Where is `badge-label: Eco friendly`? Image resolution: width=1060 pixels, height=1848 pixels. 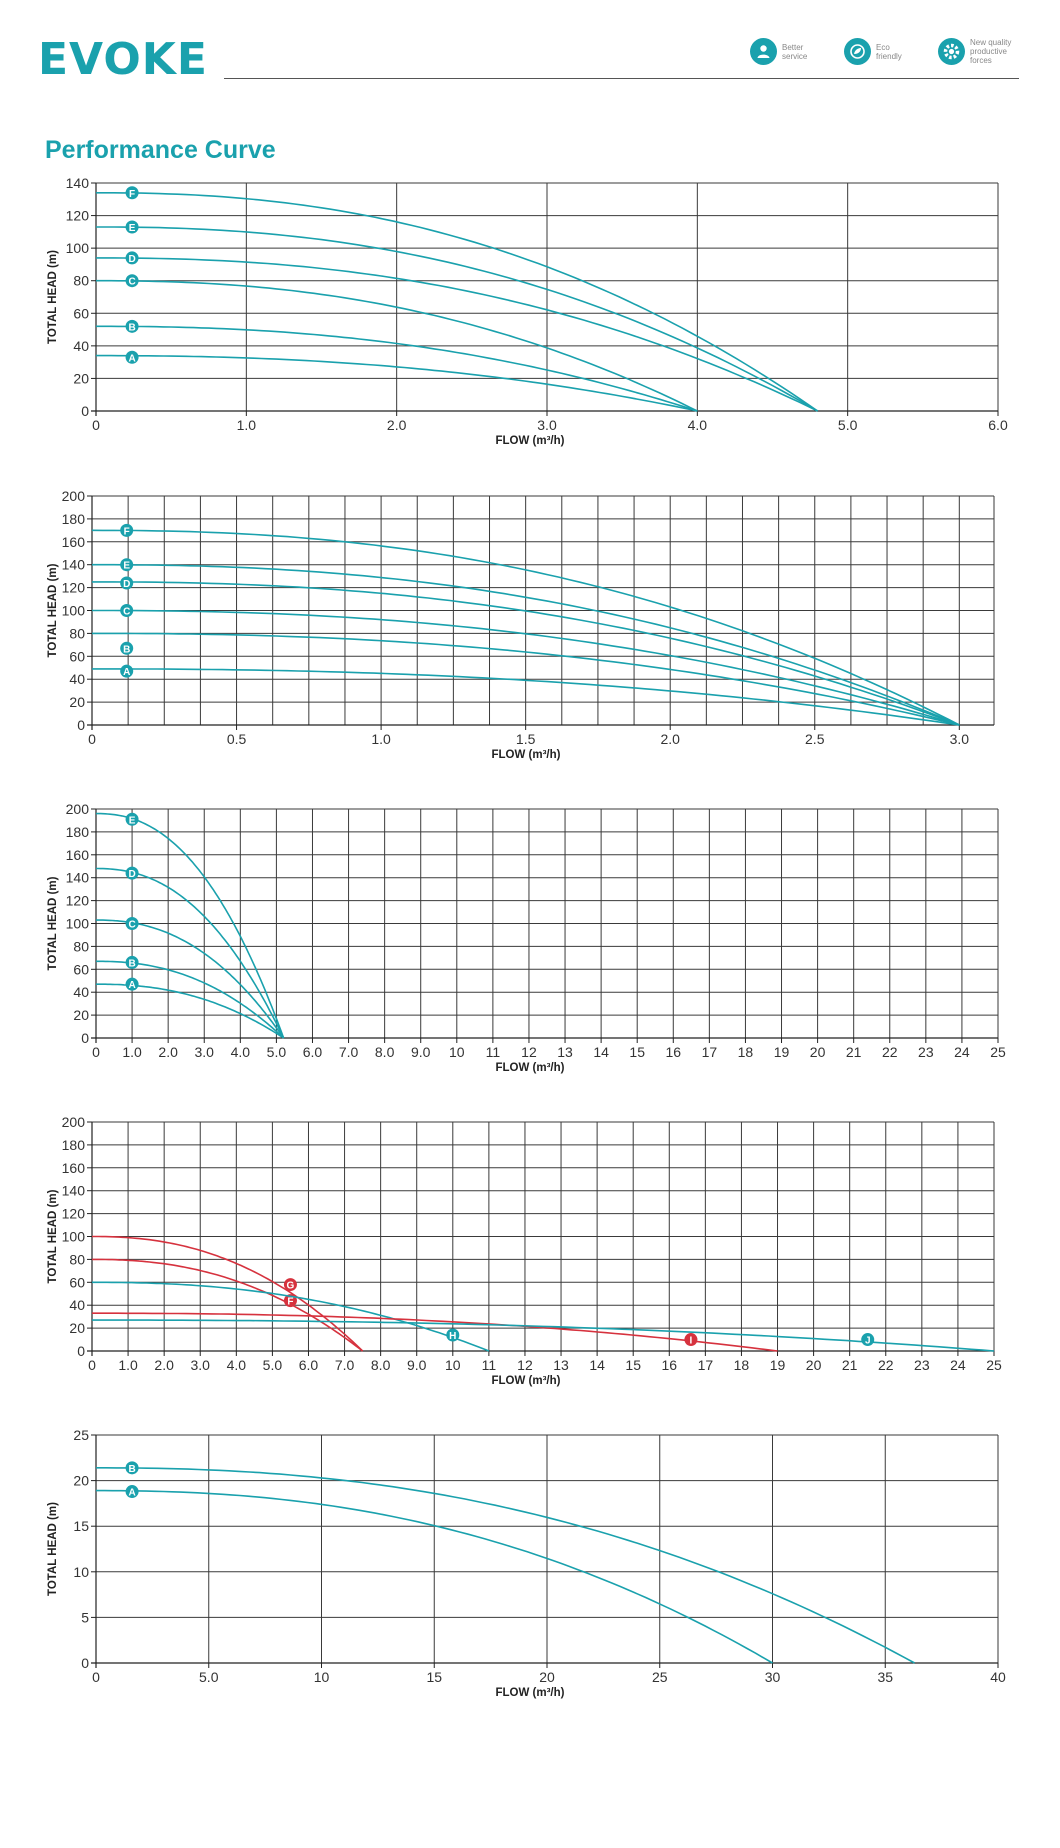
badge-label: Eco friendly is located at coordinates (889, 51).